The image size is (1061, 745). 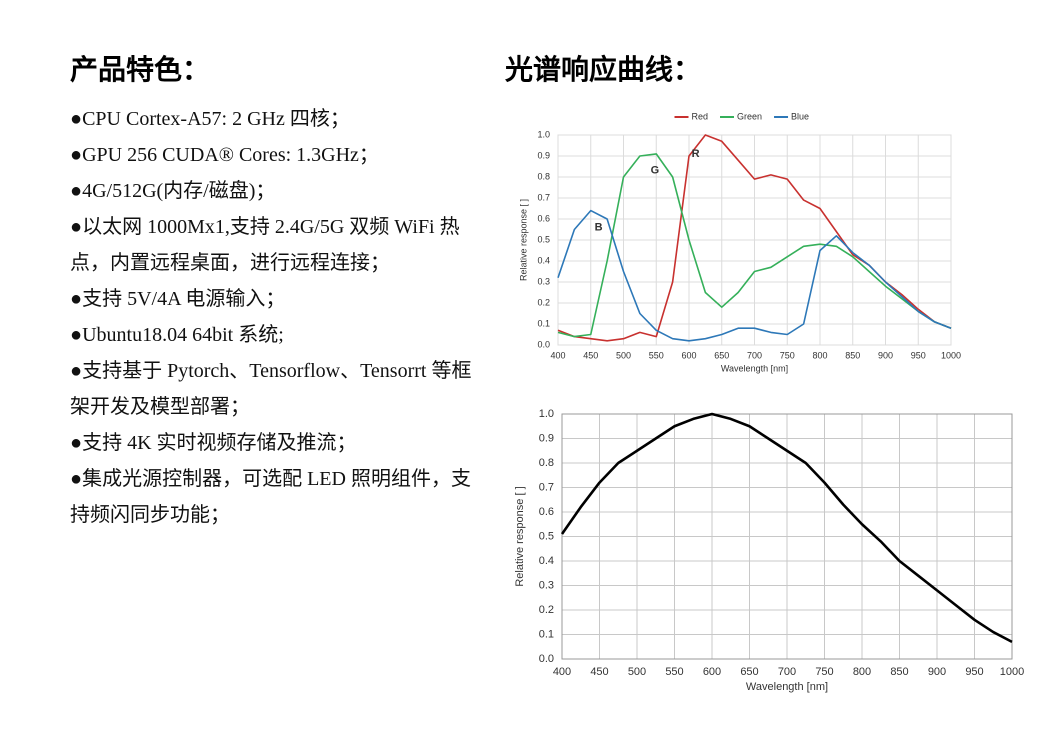 What do you see at coordinates (599, 227) in the screenshot?
I see `annotation: B` at bounding box center [599, 227].